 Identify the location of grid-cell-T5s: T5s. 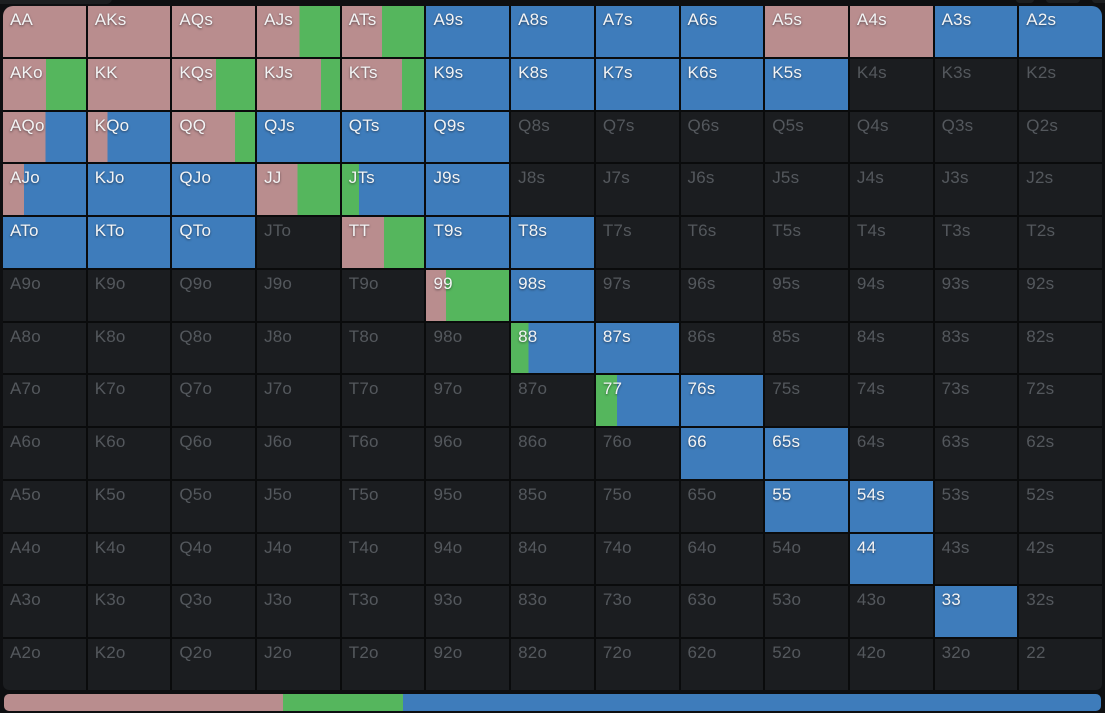
(806, 242).